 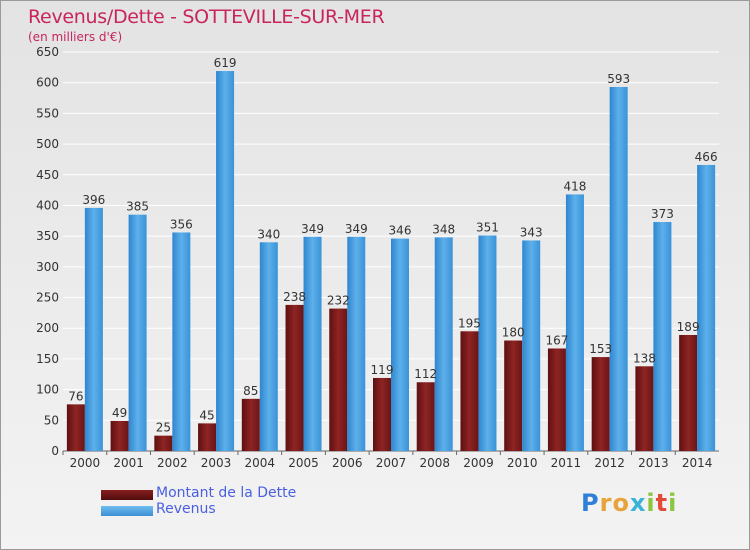 I want to click on y-tick-label: 400, so click(x=47, y=205).